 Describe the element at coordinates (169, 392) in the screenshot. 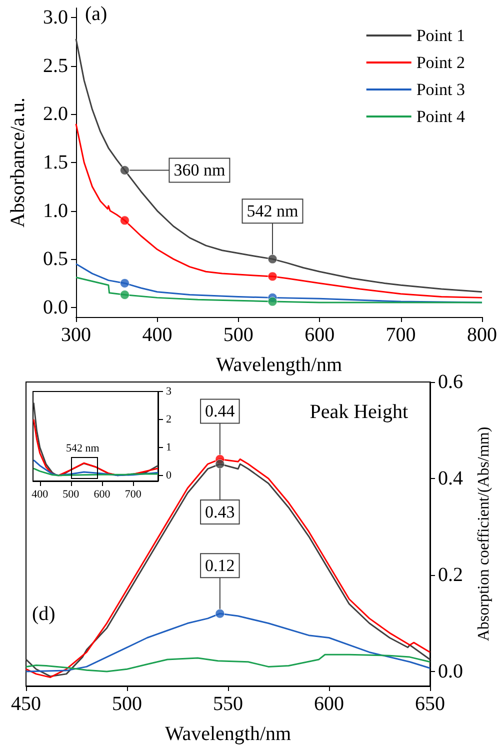

I see `y-tick-label: 3` at that location.